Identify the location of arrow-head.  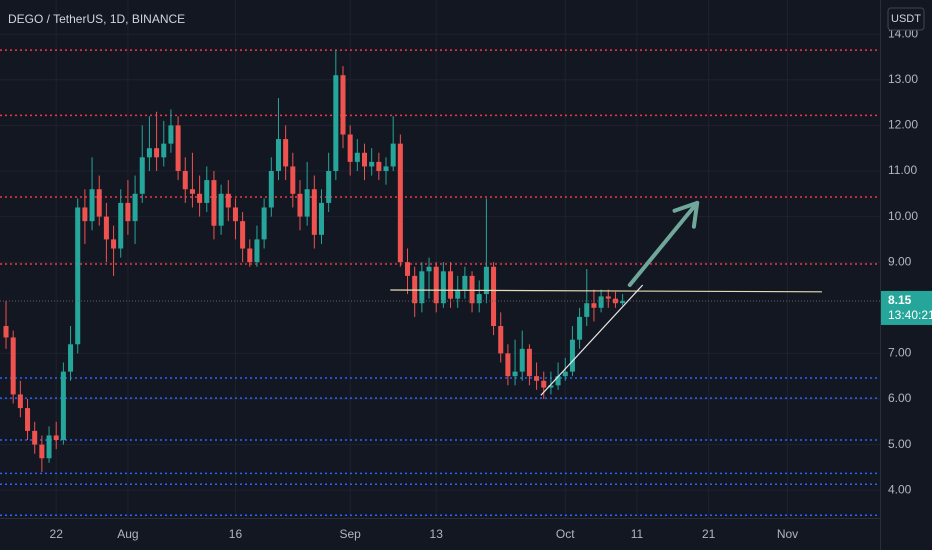
(686, 214).